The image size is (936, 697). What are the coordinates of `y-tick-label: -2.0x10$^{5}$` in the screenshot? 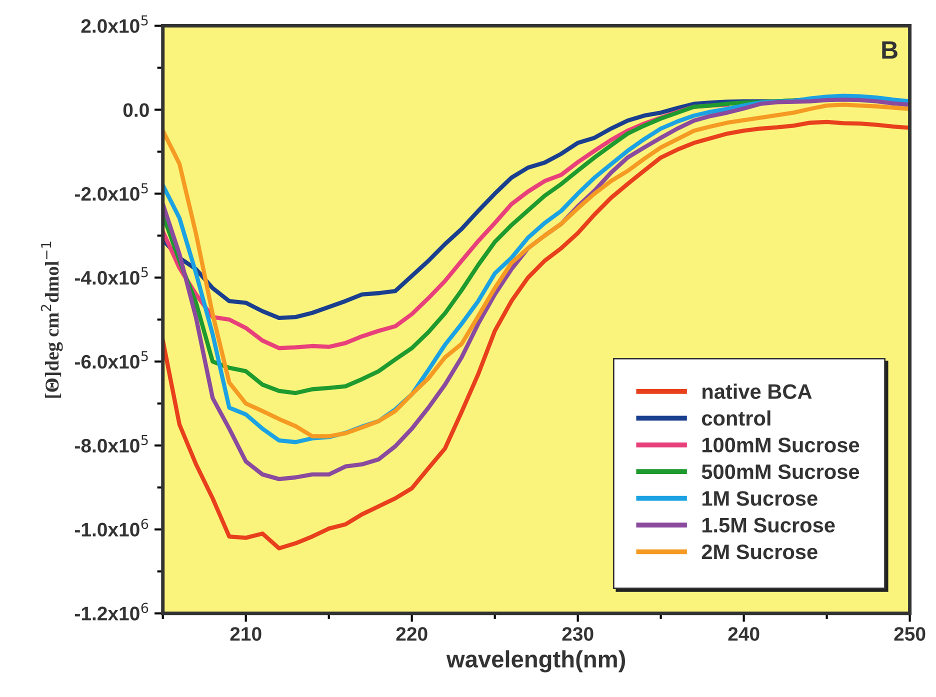 It's located at (111, 192).